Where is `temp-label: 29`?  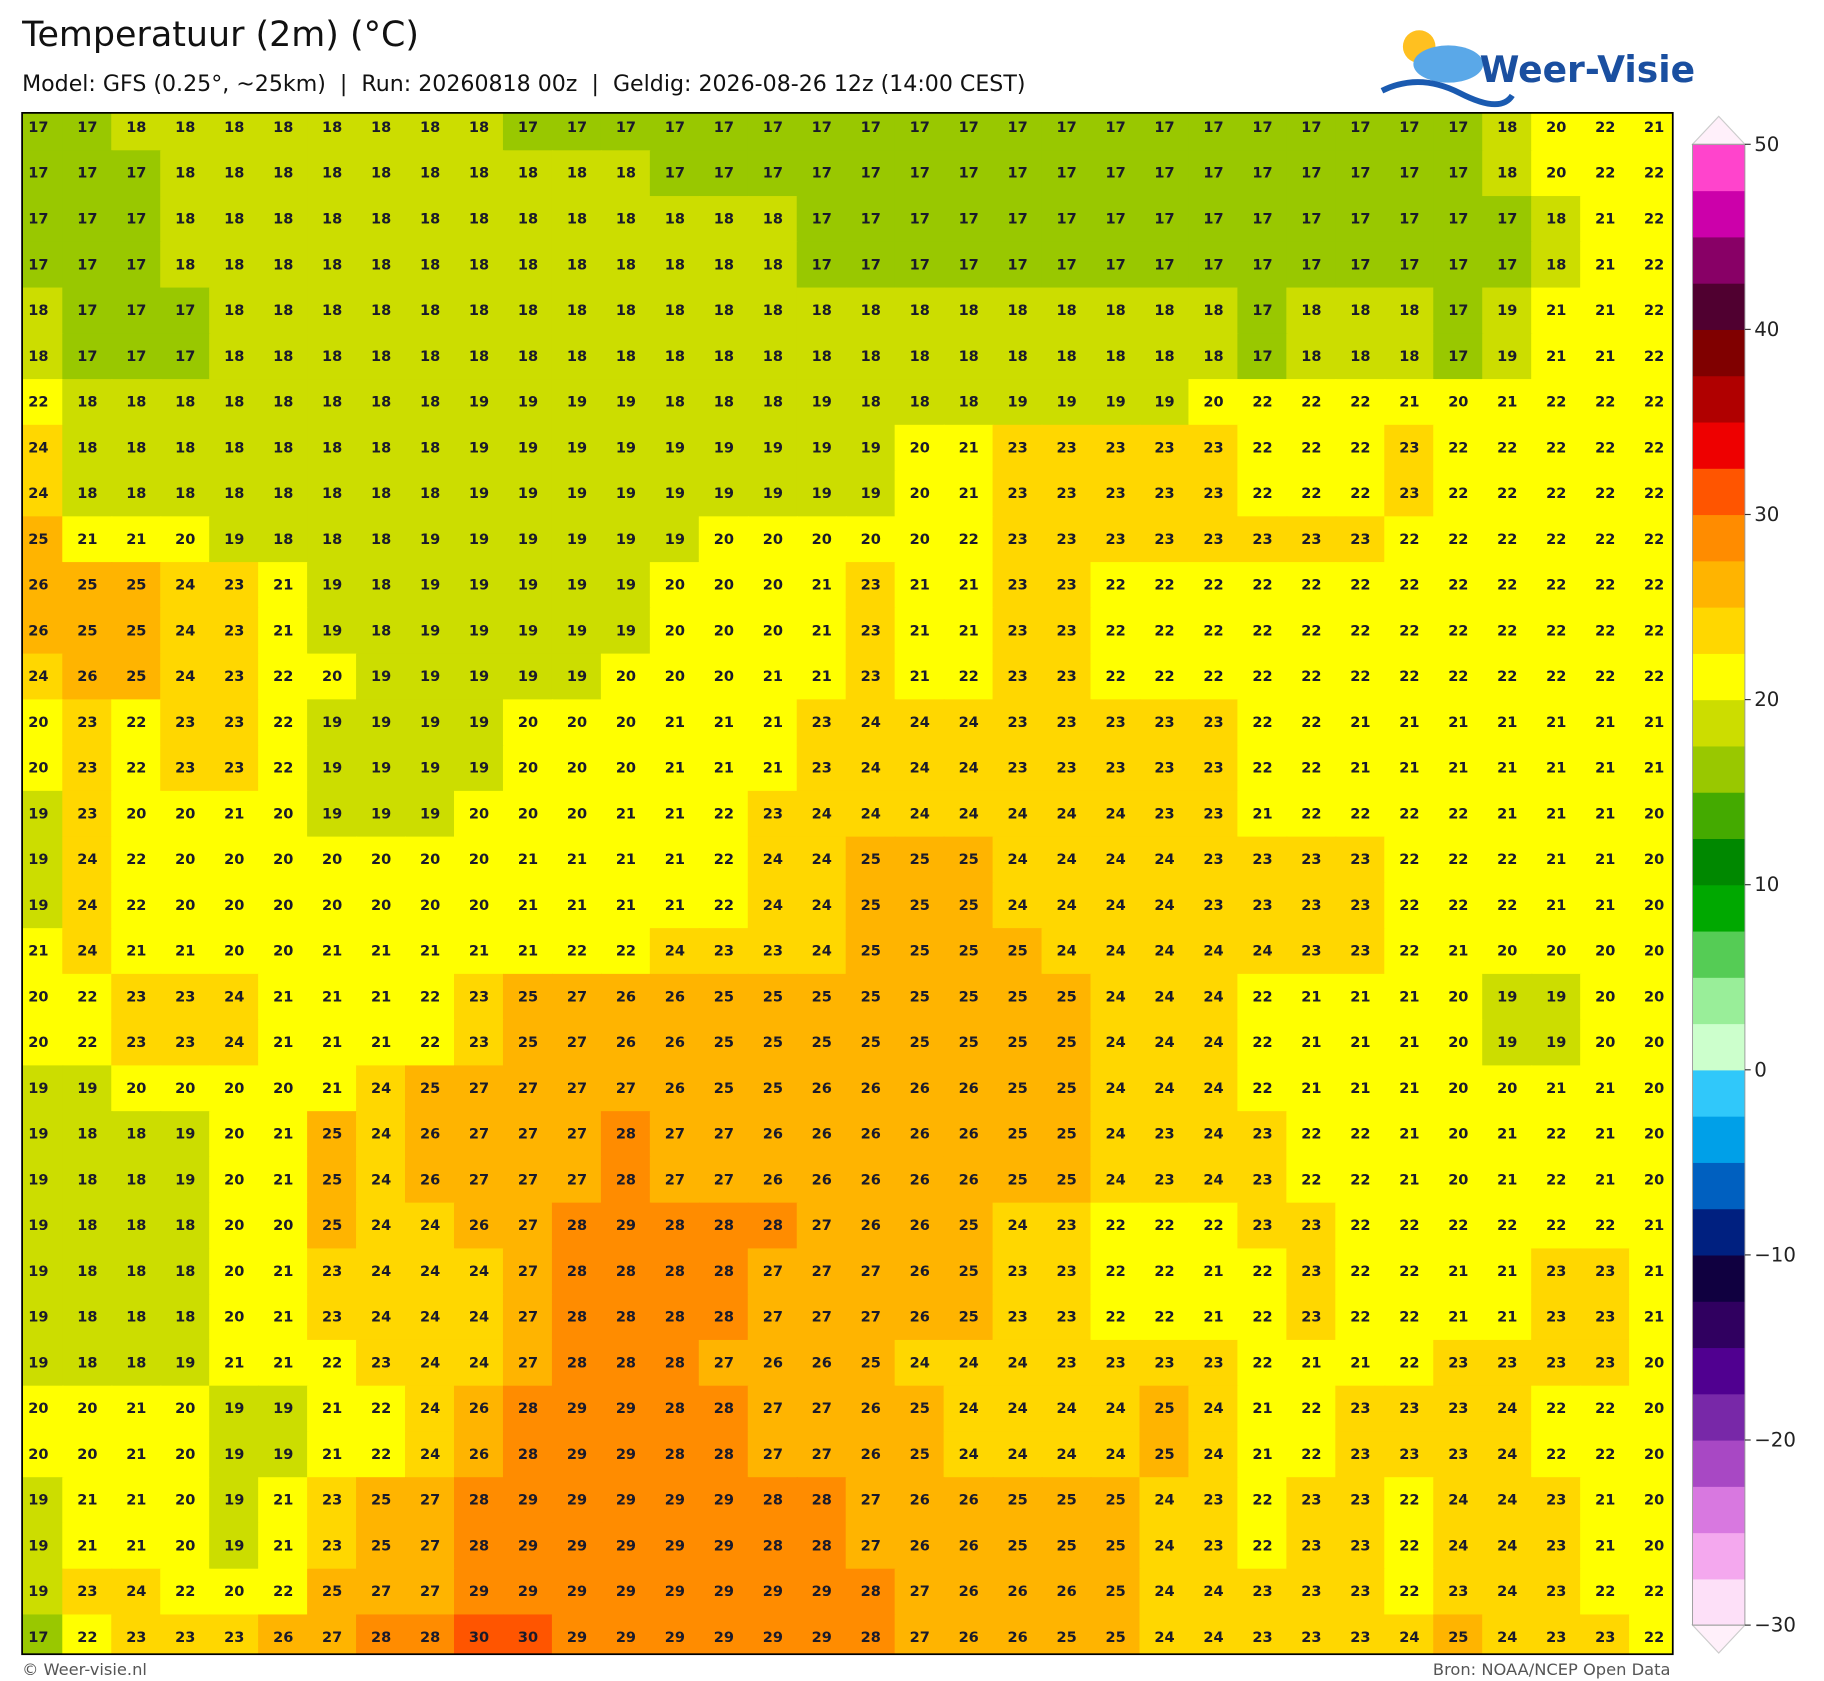 temp-label: 29 is located at coordinates (773, 1592).